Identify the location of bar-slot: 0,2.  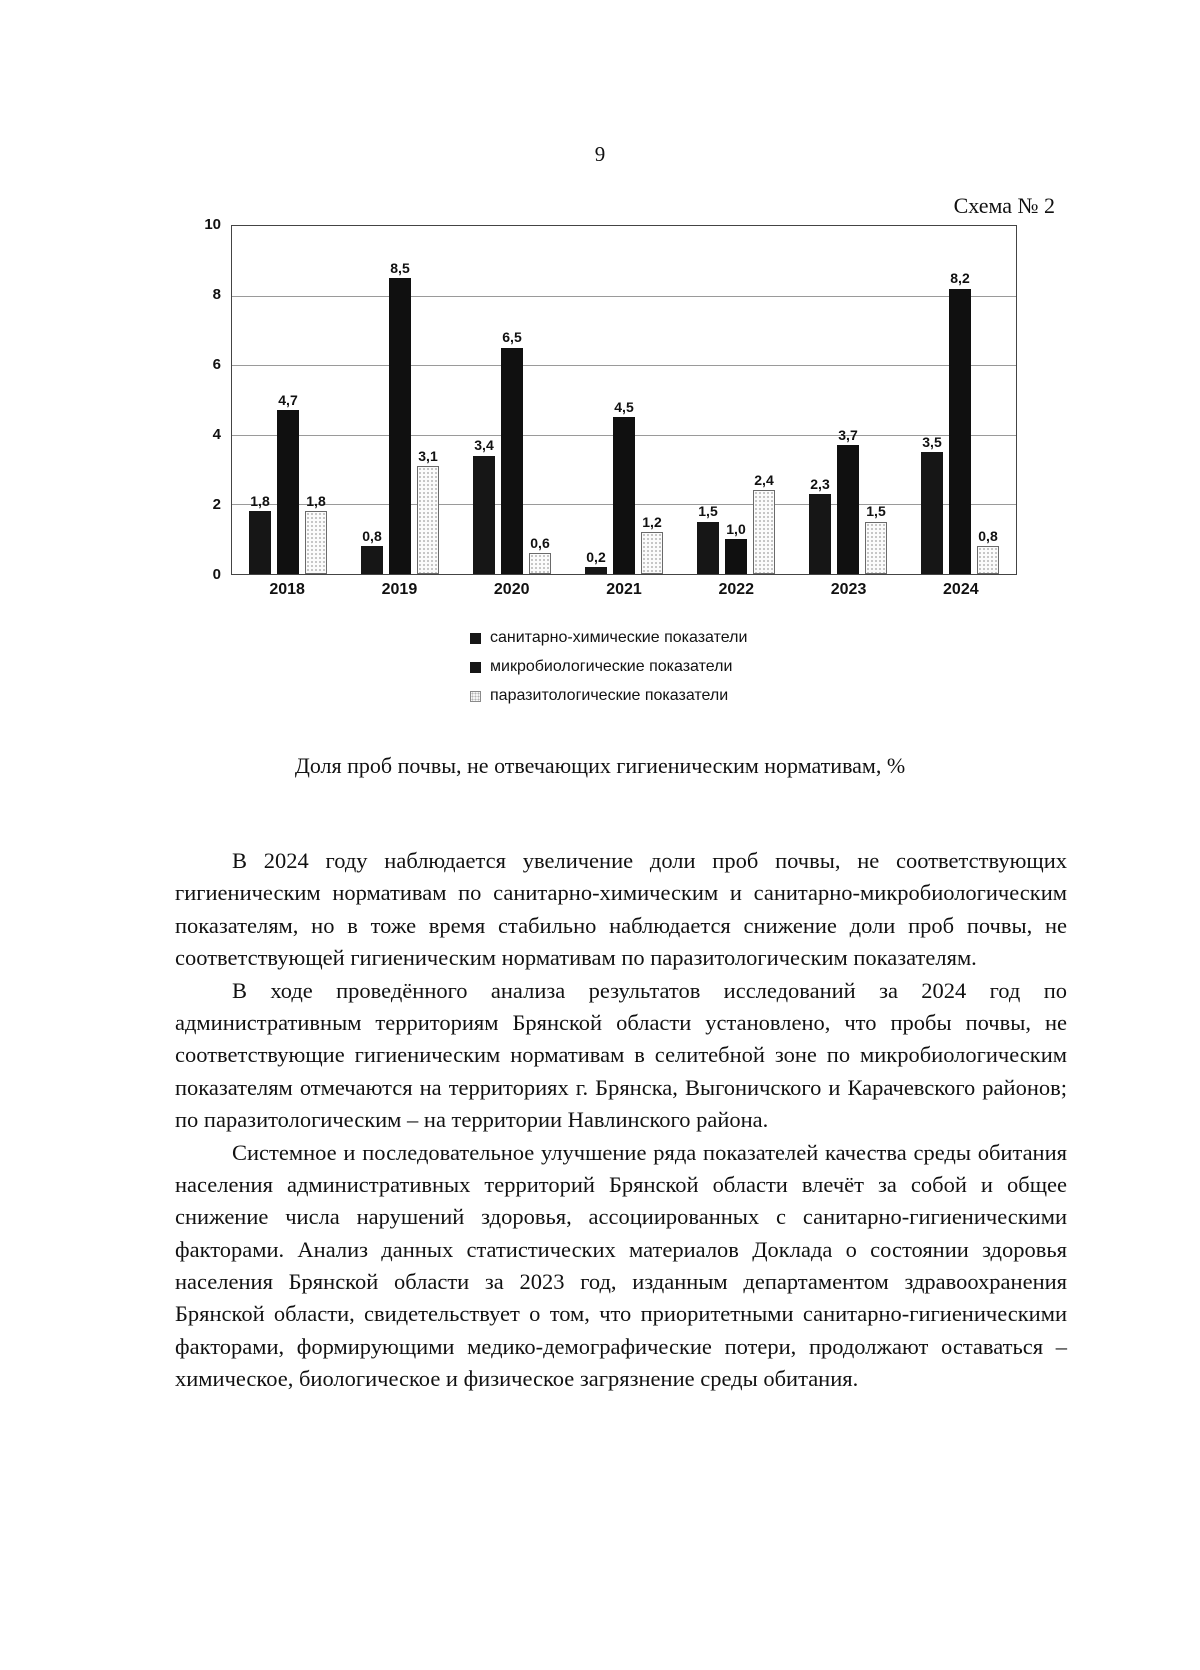
(596, 400).